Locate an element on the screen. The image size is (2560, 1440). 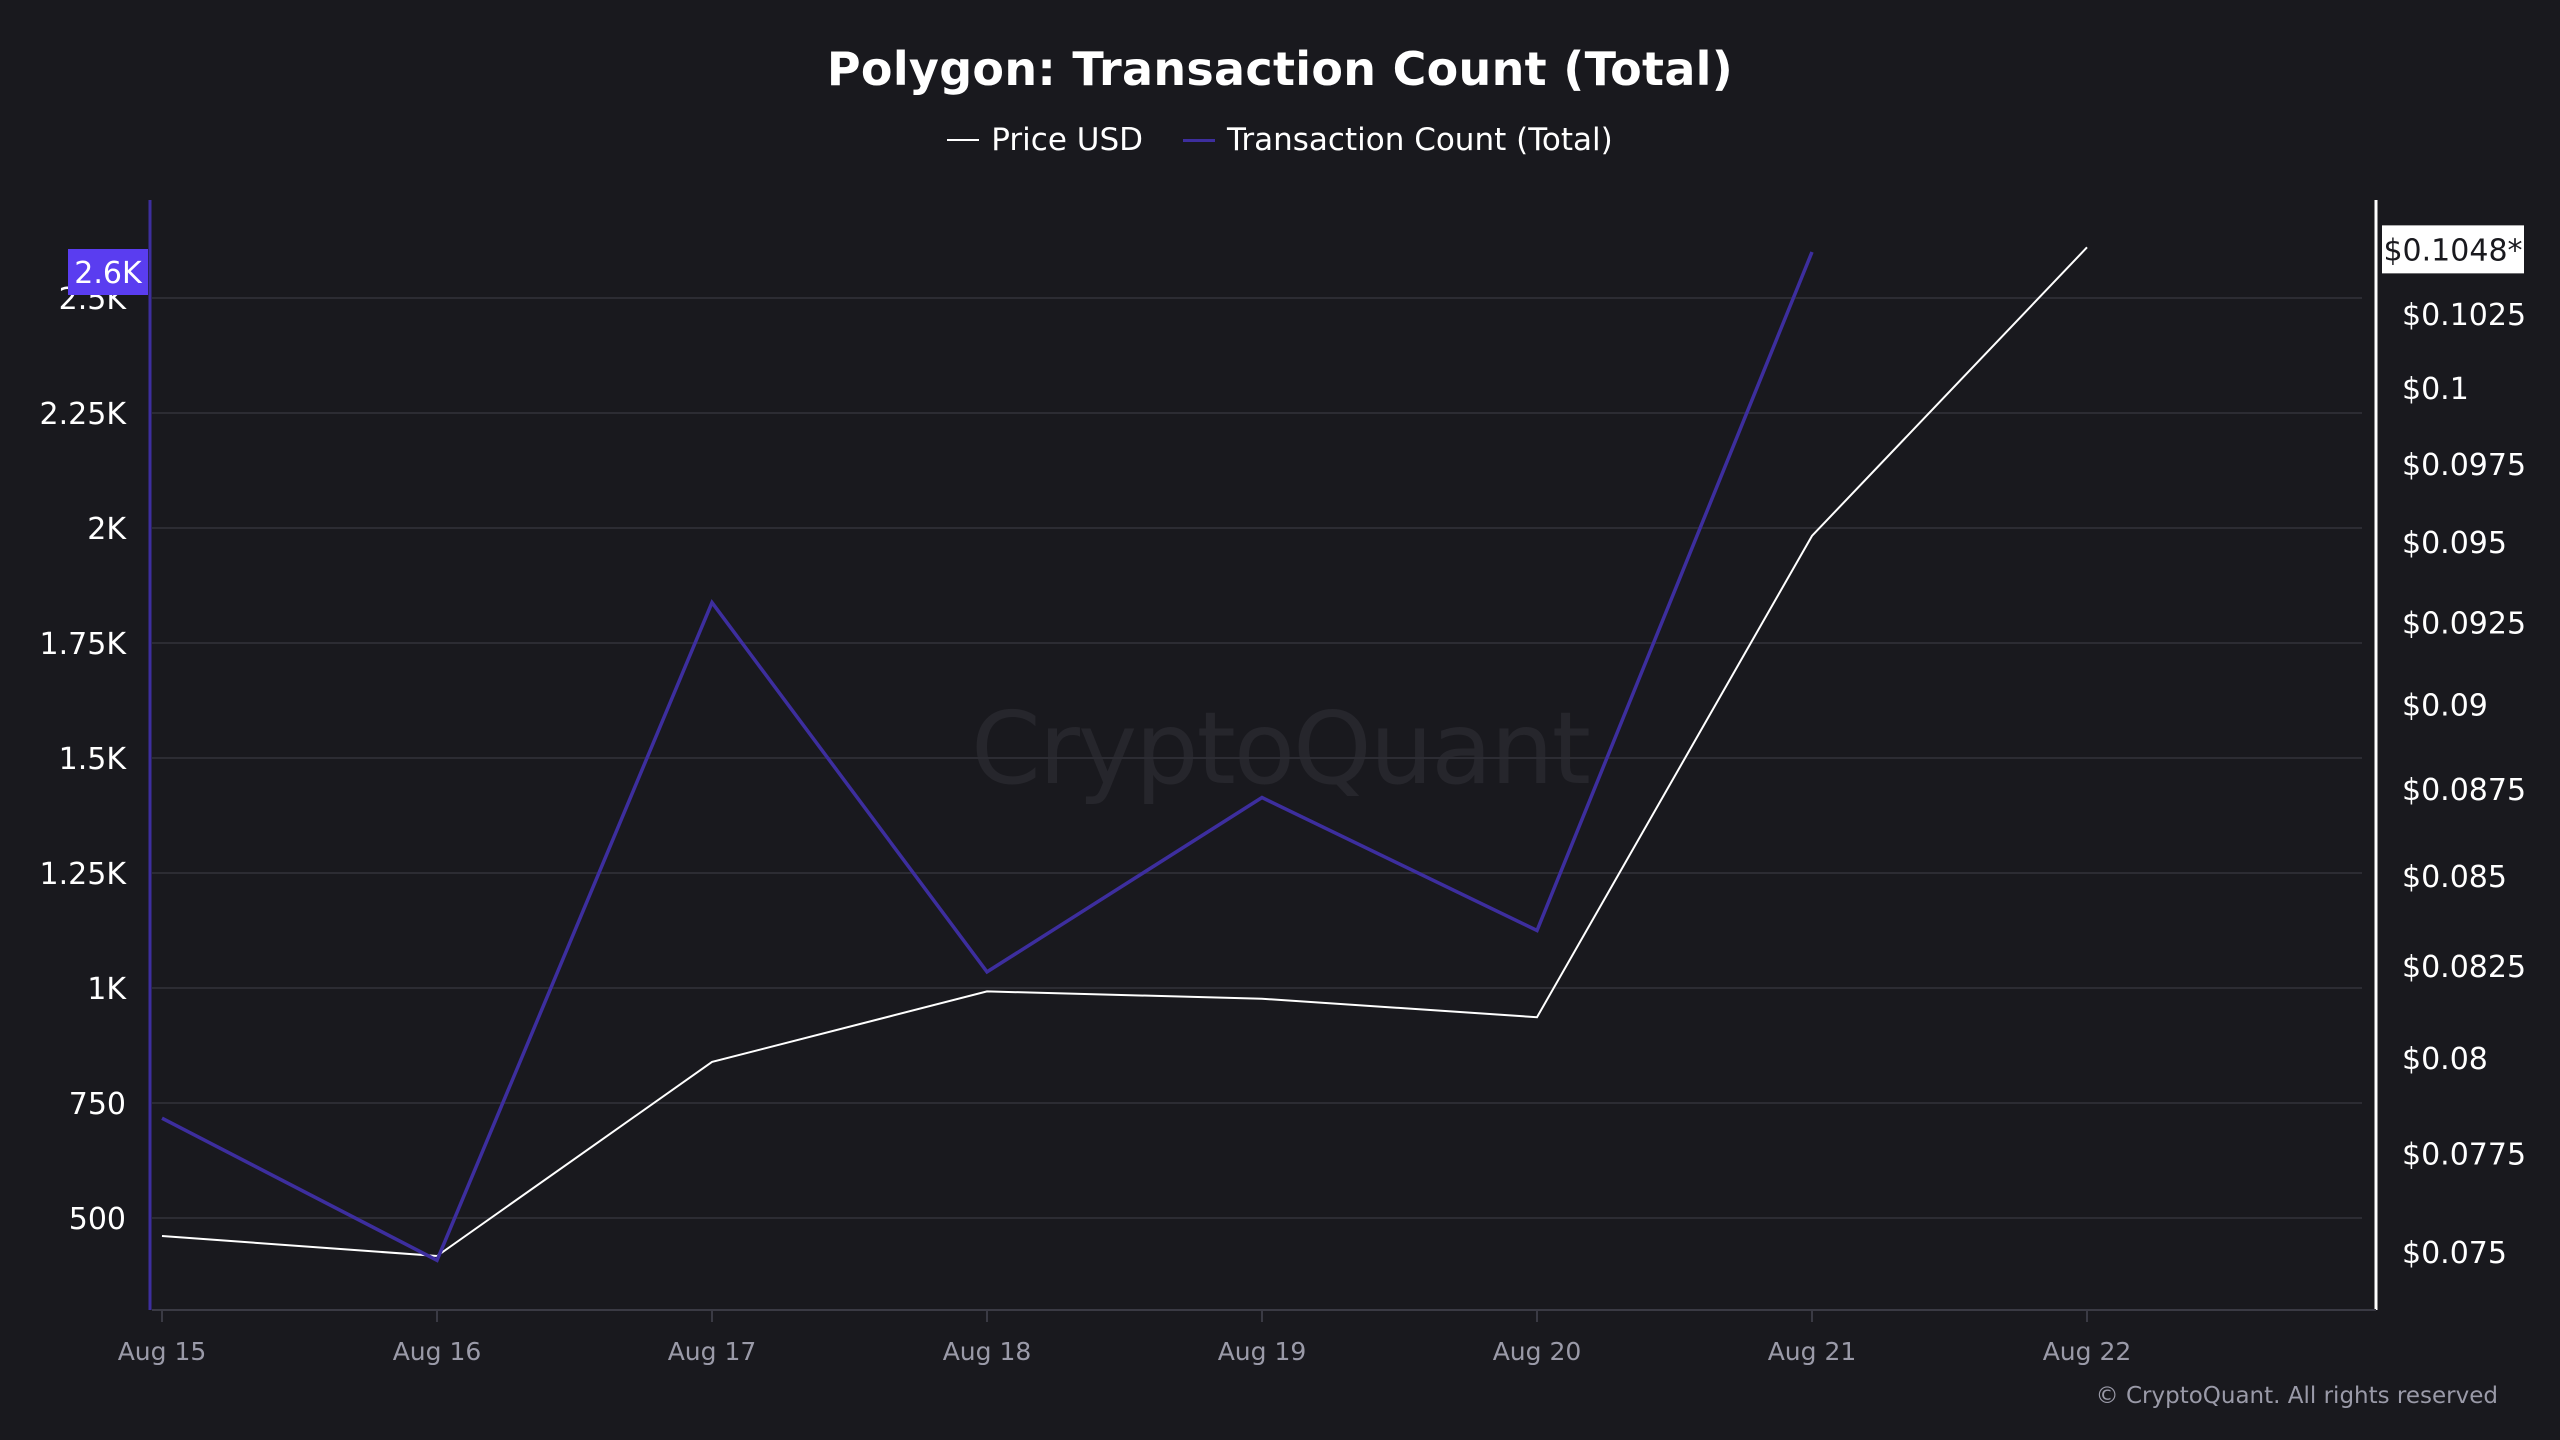
left-tick-label: 1.75K is located at coordinates (84, 644).